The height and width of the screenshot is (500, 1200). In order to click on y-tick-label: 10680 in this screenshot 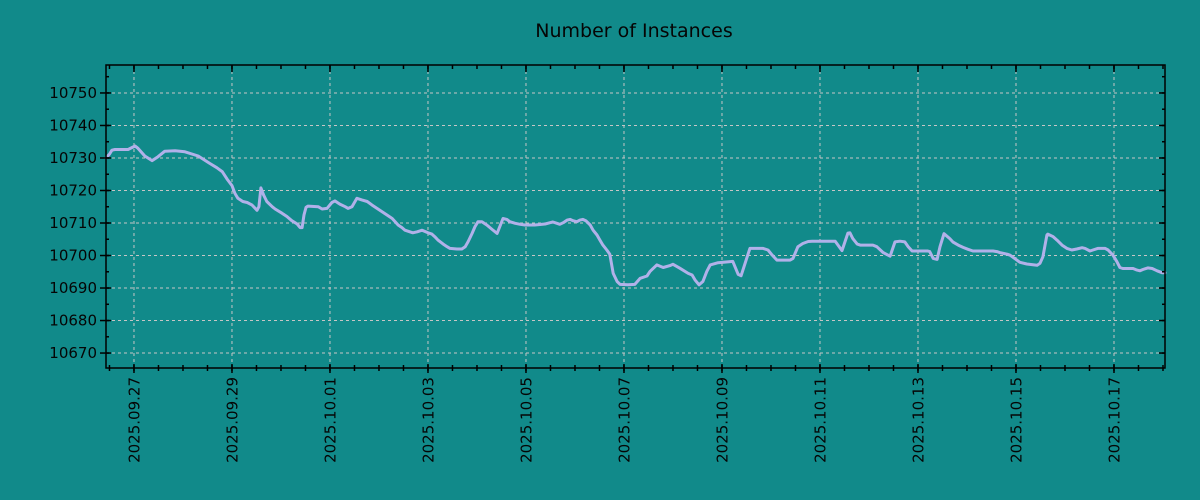, I will do `click(73, 321)`.